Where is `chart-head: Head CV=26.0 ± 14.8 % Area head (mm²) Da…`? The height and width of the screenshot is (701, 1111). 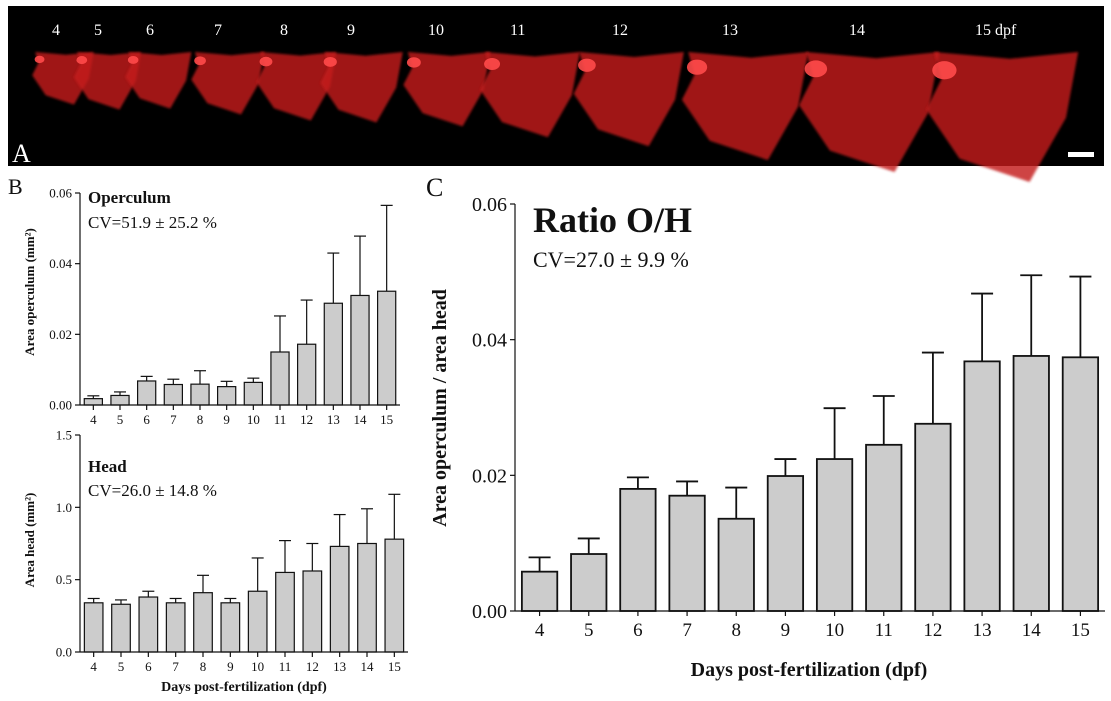
chart-head: Head CV=26.0 ± 14.8 % Area head (mm²) Da… is located at coordinates (215, 561).